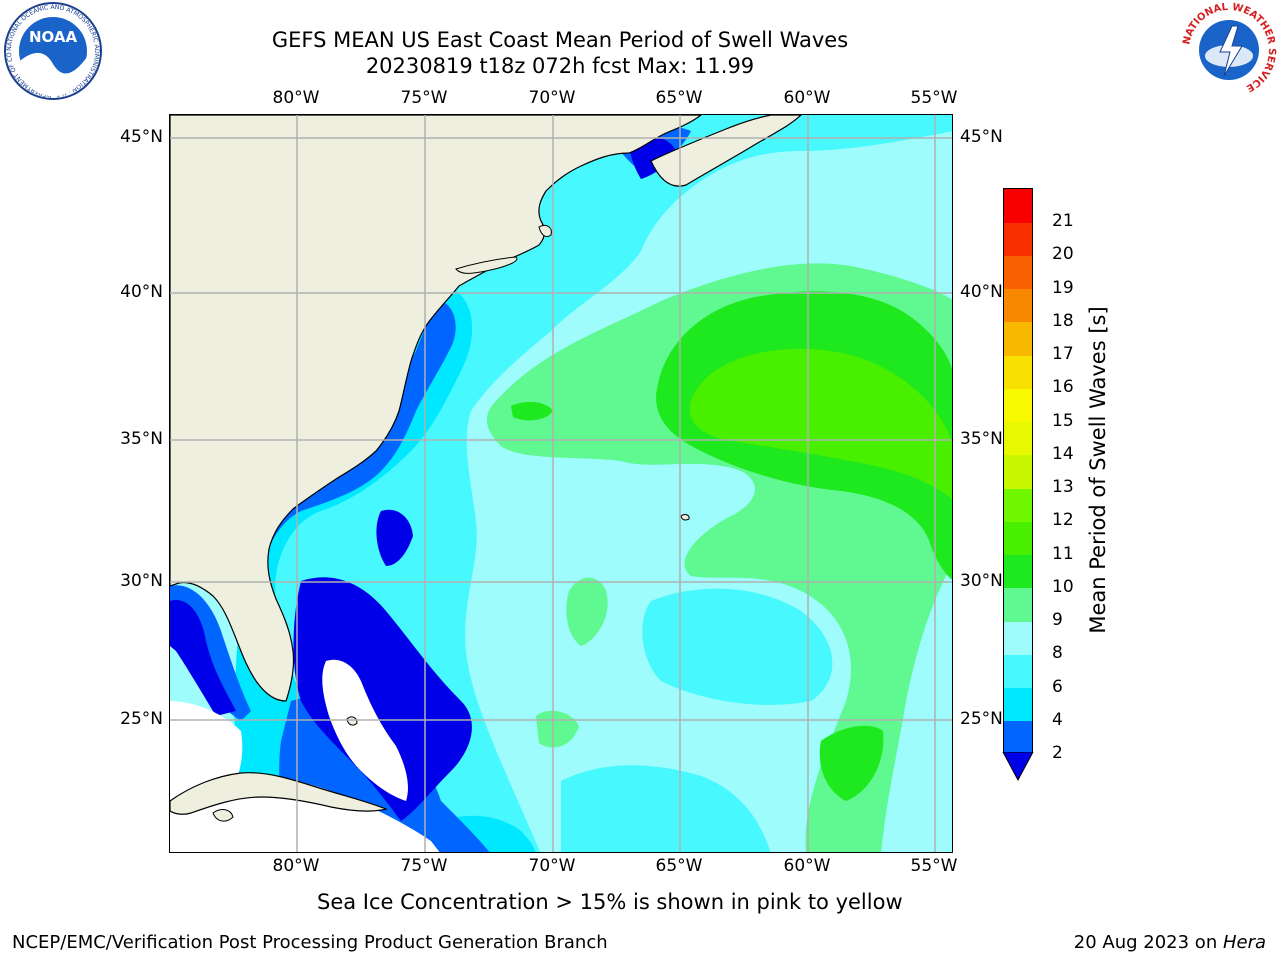 The width and height of the screenshot is (1280, 960). I want to click on lat-label-left: 40°N, so click(141, 292).